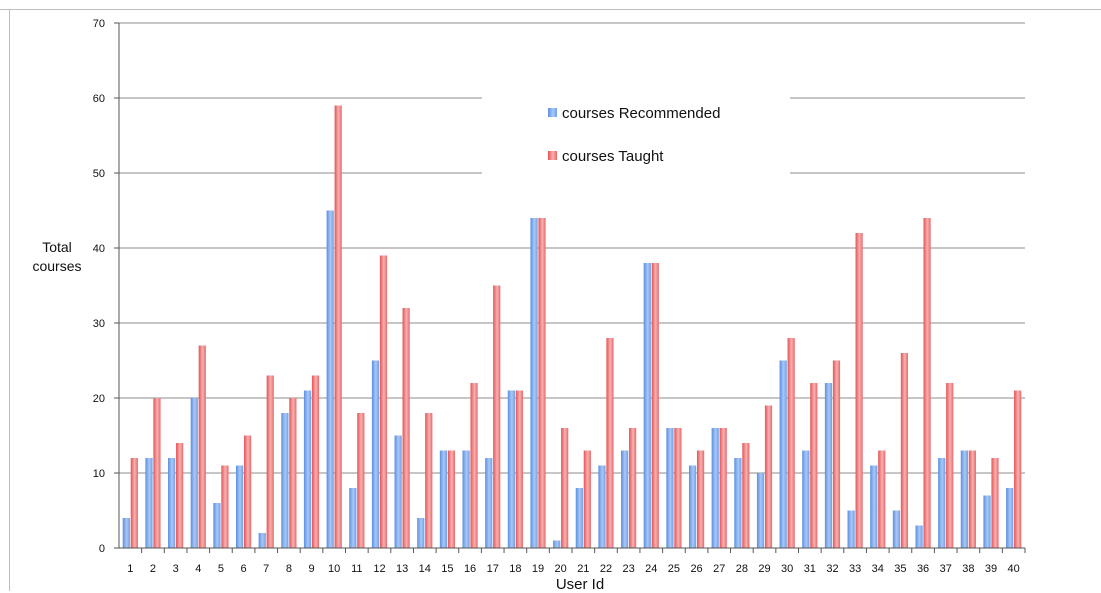 The width and height of the screenshot is (1101, 593). I want to click on x-tick-label: 32, so click(832, 569).